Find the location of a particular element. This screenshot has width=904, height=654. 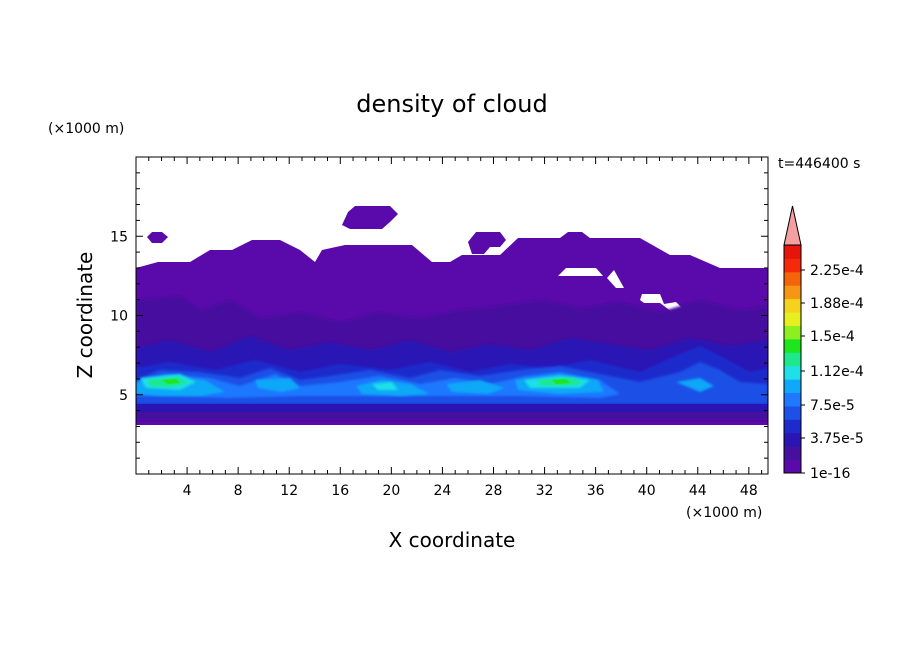

x-tick-label: 16 is located at coordinates (340, 491).